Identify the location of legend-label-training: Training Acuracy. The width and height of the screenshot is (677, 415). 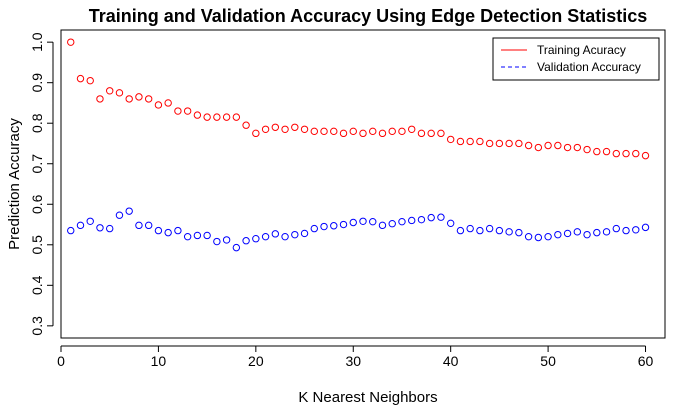
(581, 50).